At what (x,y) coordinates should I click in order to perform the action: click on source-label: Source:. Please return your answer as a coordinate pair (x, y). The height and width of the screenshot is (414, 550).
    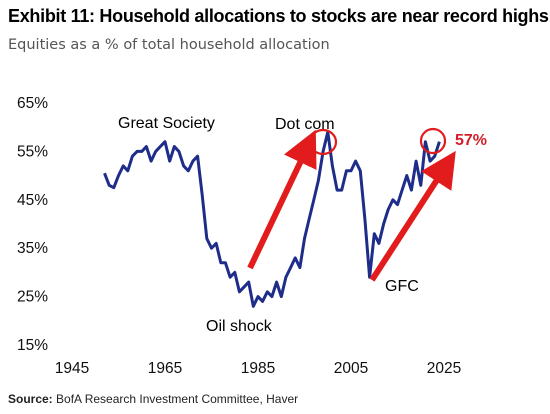
    Looking at the image, I should click on (30, 399).